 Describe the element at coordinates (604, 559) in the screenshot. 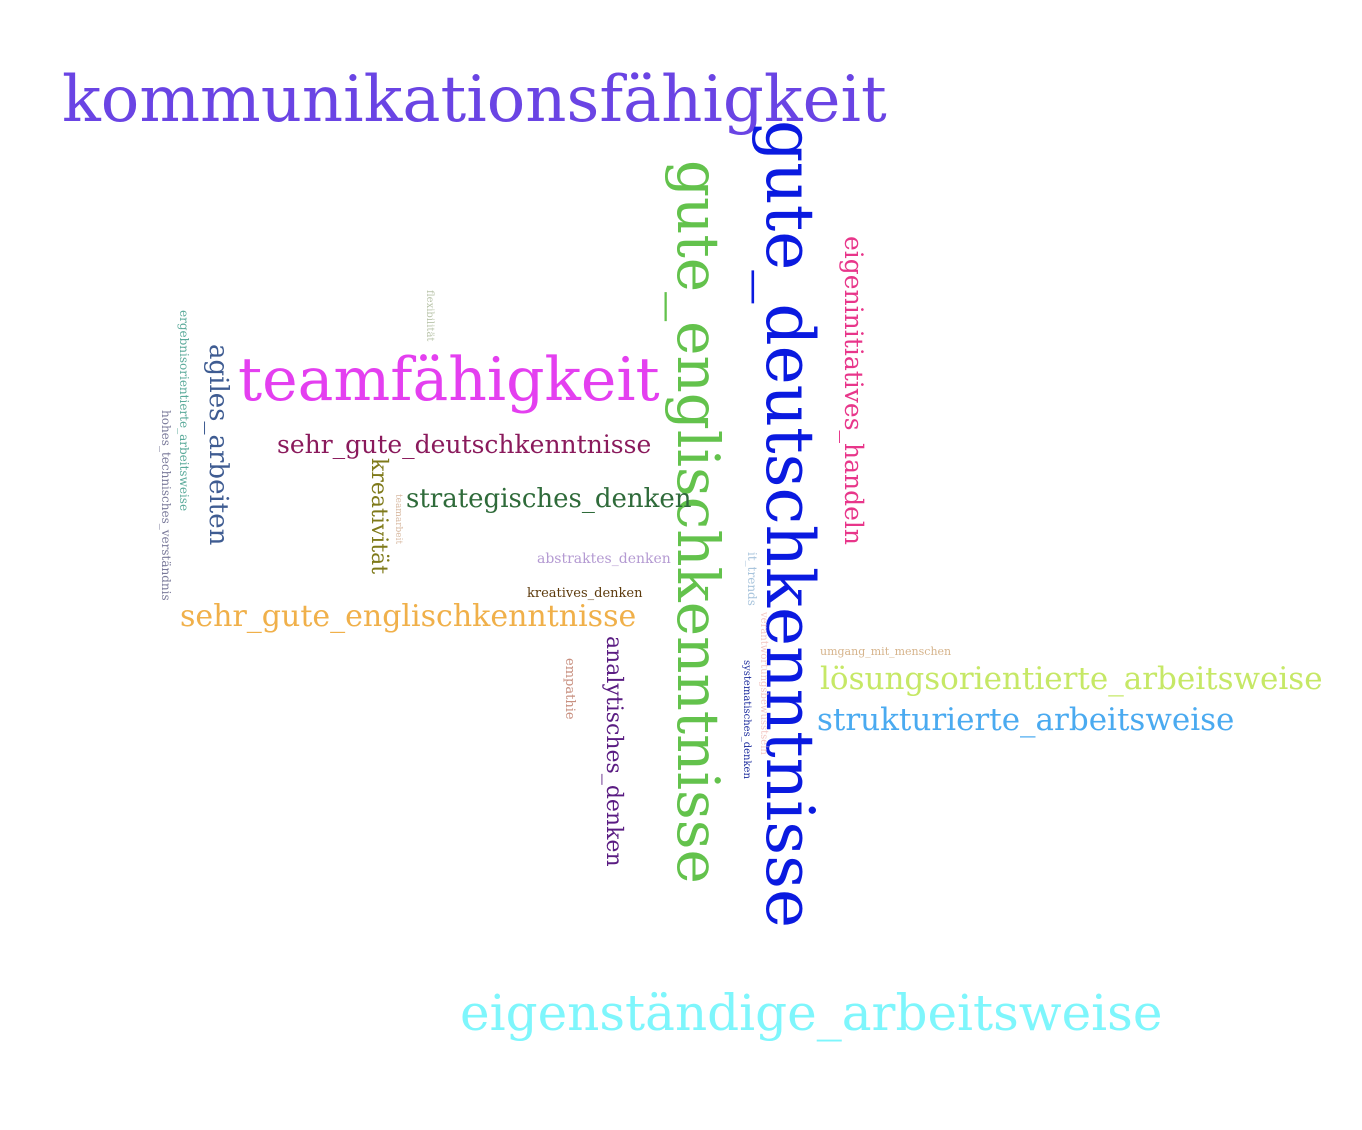

I see `word-abstraktes-denken: abstraktes_denken` at that location.